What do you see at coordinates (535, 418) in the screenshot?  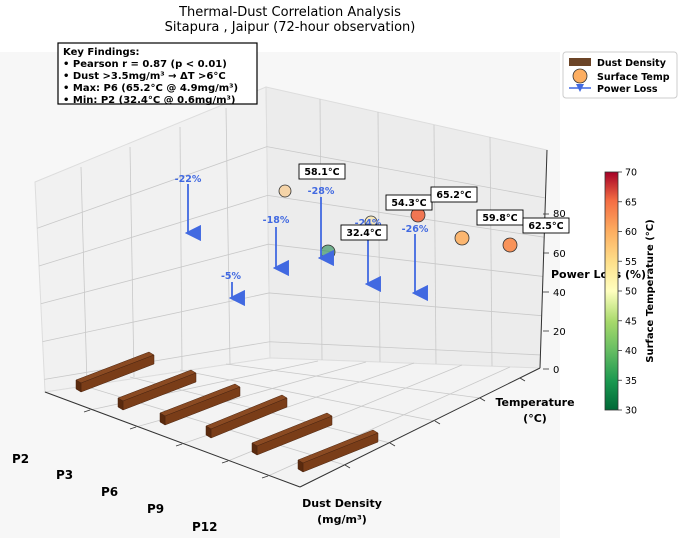 I see `y-axis-label-line2: (°C)` at bounding box center [535, 418].